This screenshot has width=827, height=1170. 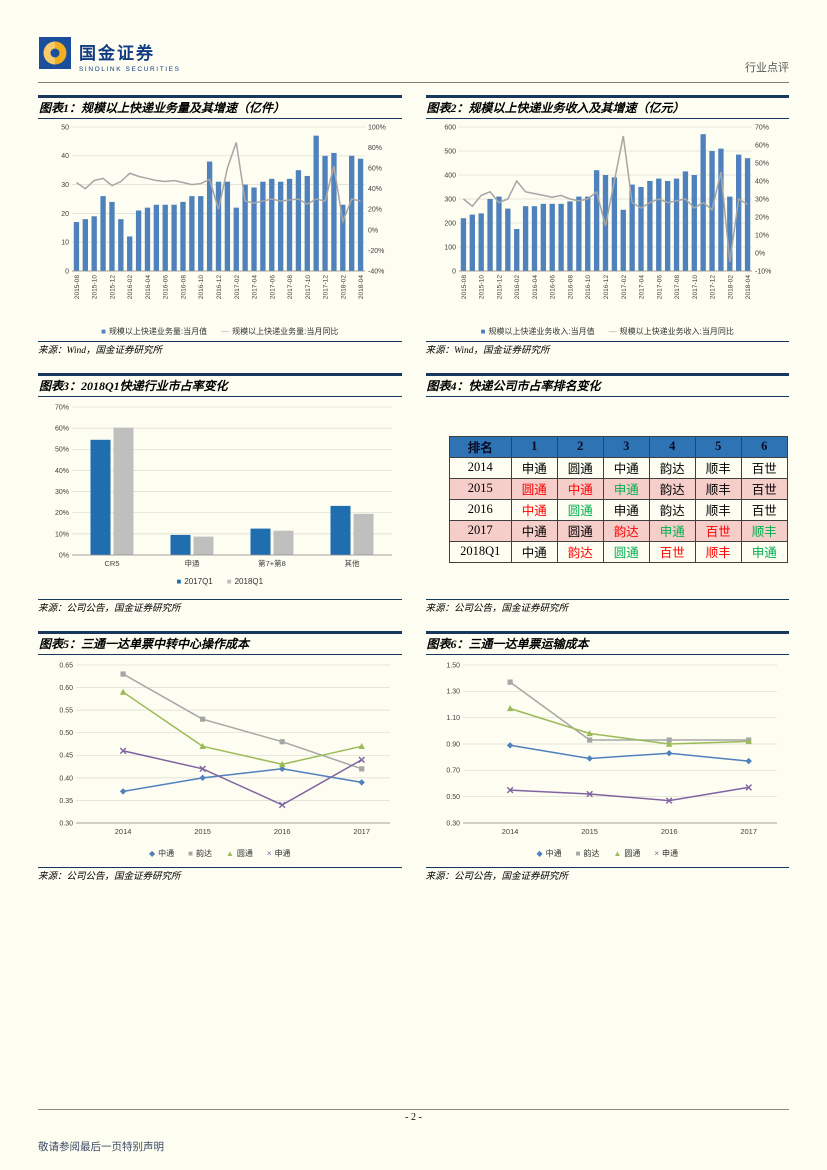 What do you see at coordinates (671, 332) in the screenshot?
I see `legend-item: — 规模以上快递业务收入:当月同比` at bounding box center [671, 332].